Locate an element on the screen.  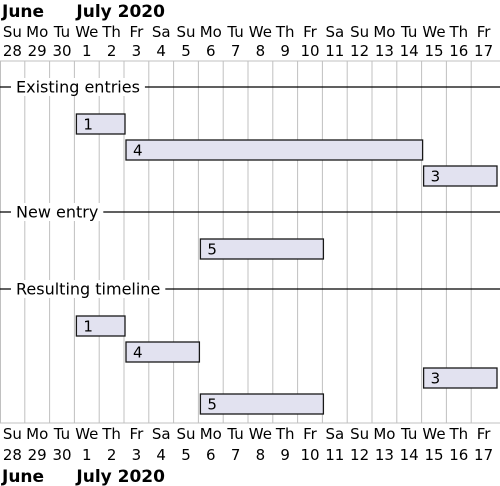
footer-date-label: 17 is located at coordinates (483, 455).